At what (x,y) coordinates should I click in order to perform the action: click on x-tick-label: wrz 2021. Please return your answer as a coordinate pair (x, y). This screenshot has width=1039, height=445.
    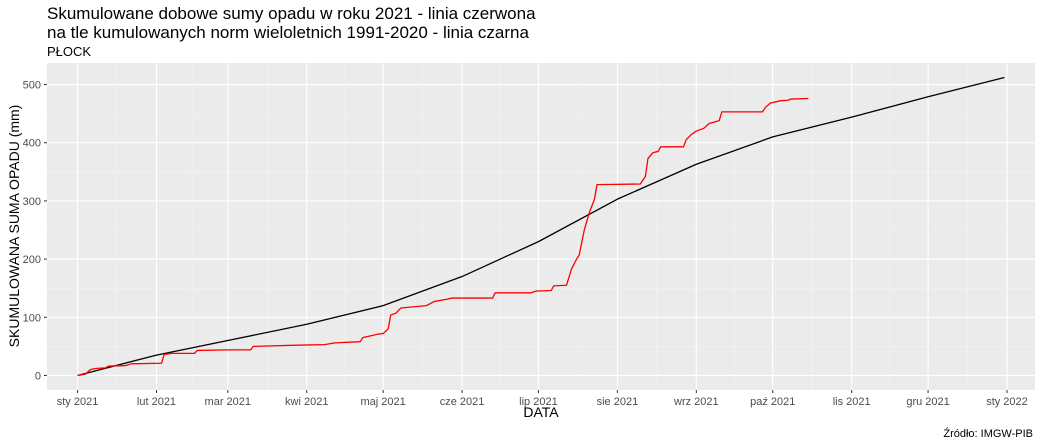
    Looking at the image, I should click on (696, 402).